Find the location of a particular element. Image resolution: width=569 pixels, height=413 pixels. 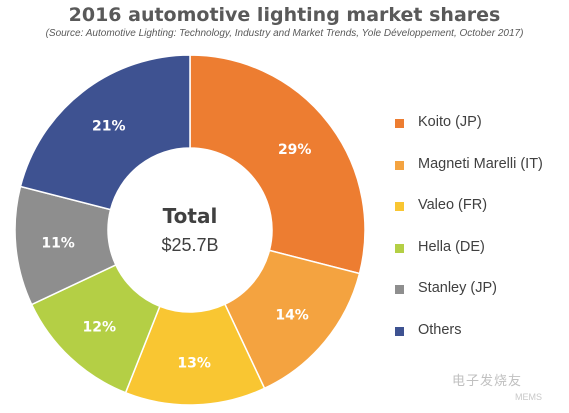

legend-label: Others is located at coordinates (440, 329).